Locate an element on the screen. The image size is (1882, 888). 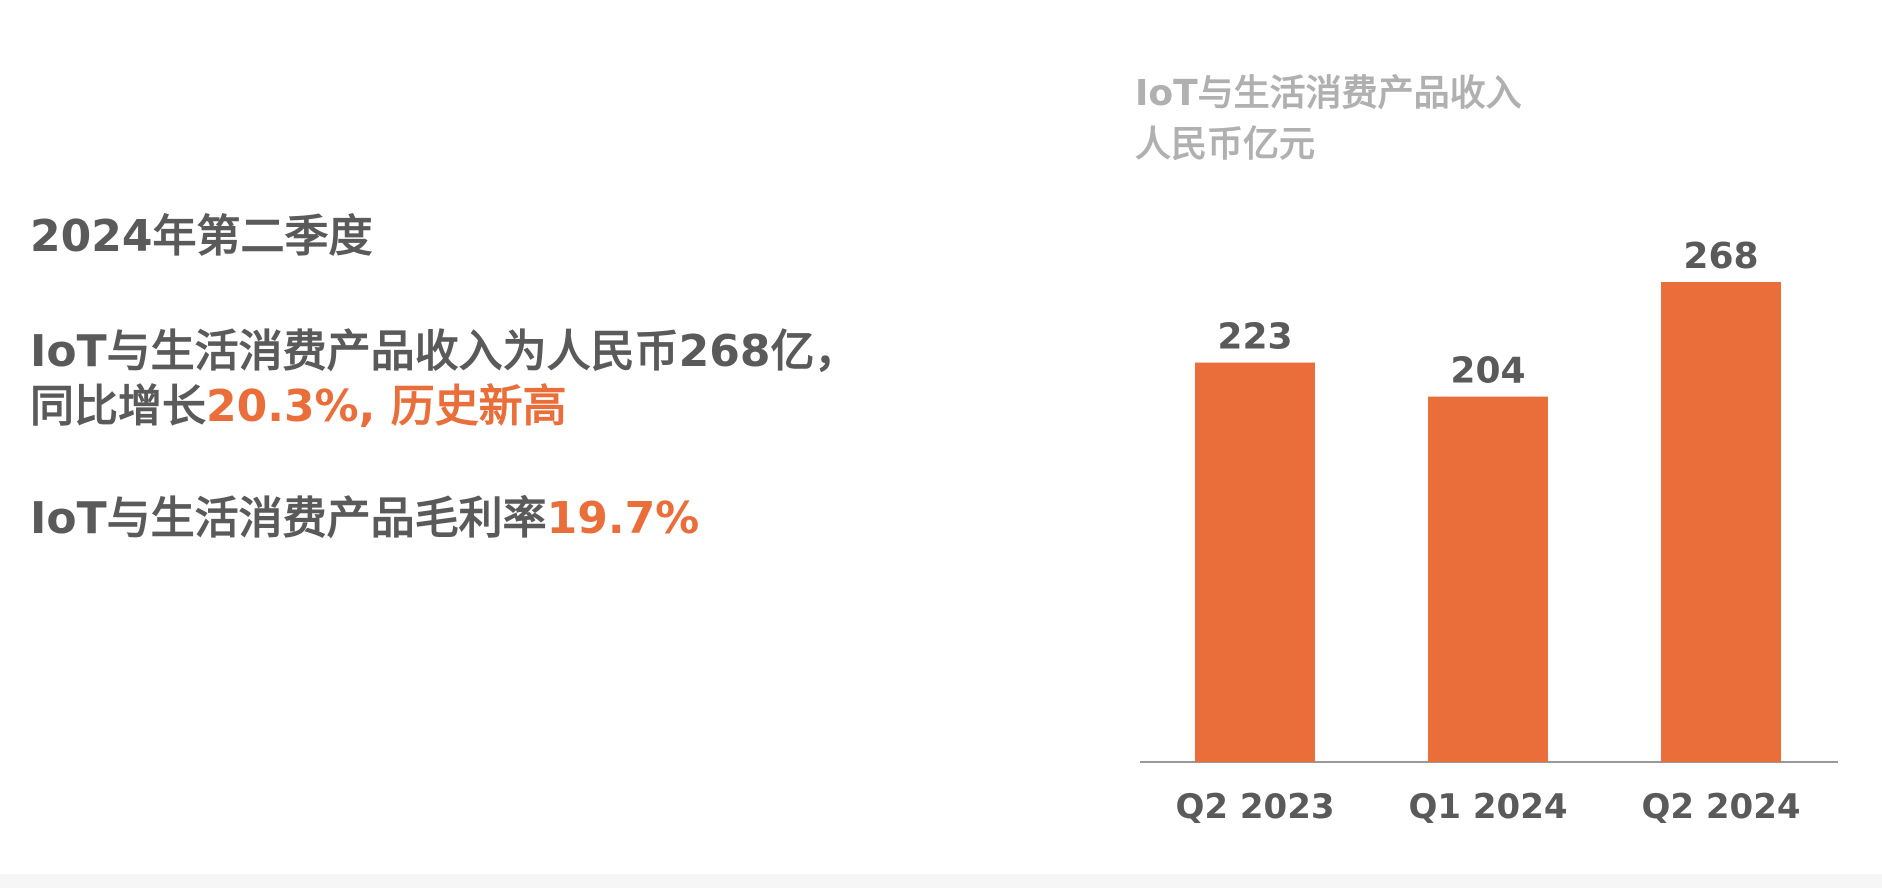
margin-prefix: IoT与生活消费产品毛利率 is located at coordinates (288, 518).